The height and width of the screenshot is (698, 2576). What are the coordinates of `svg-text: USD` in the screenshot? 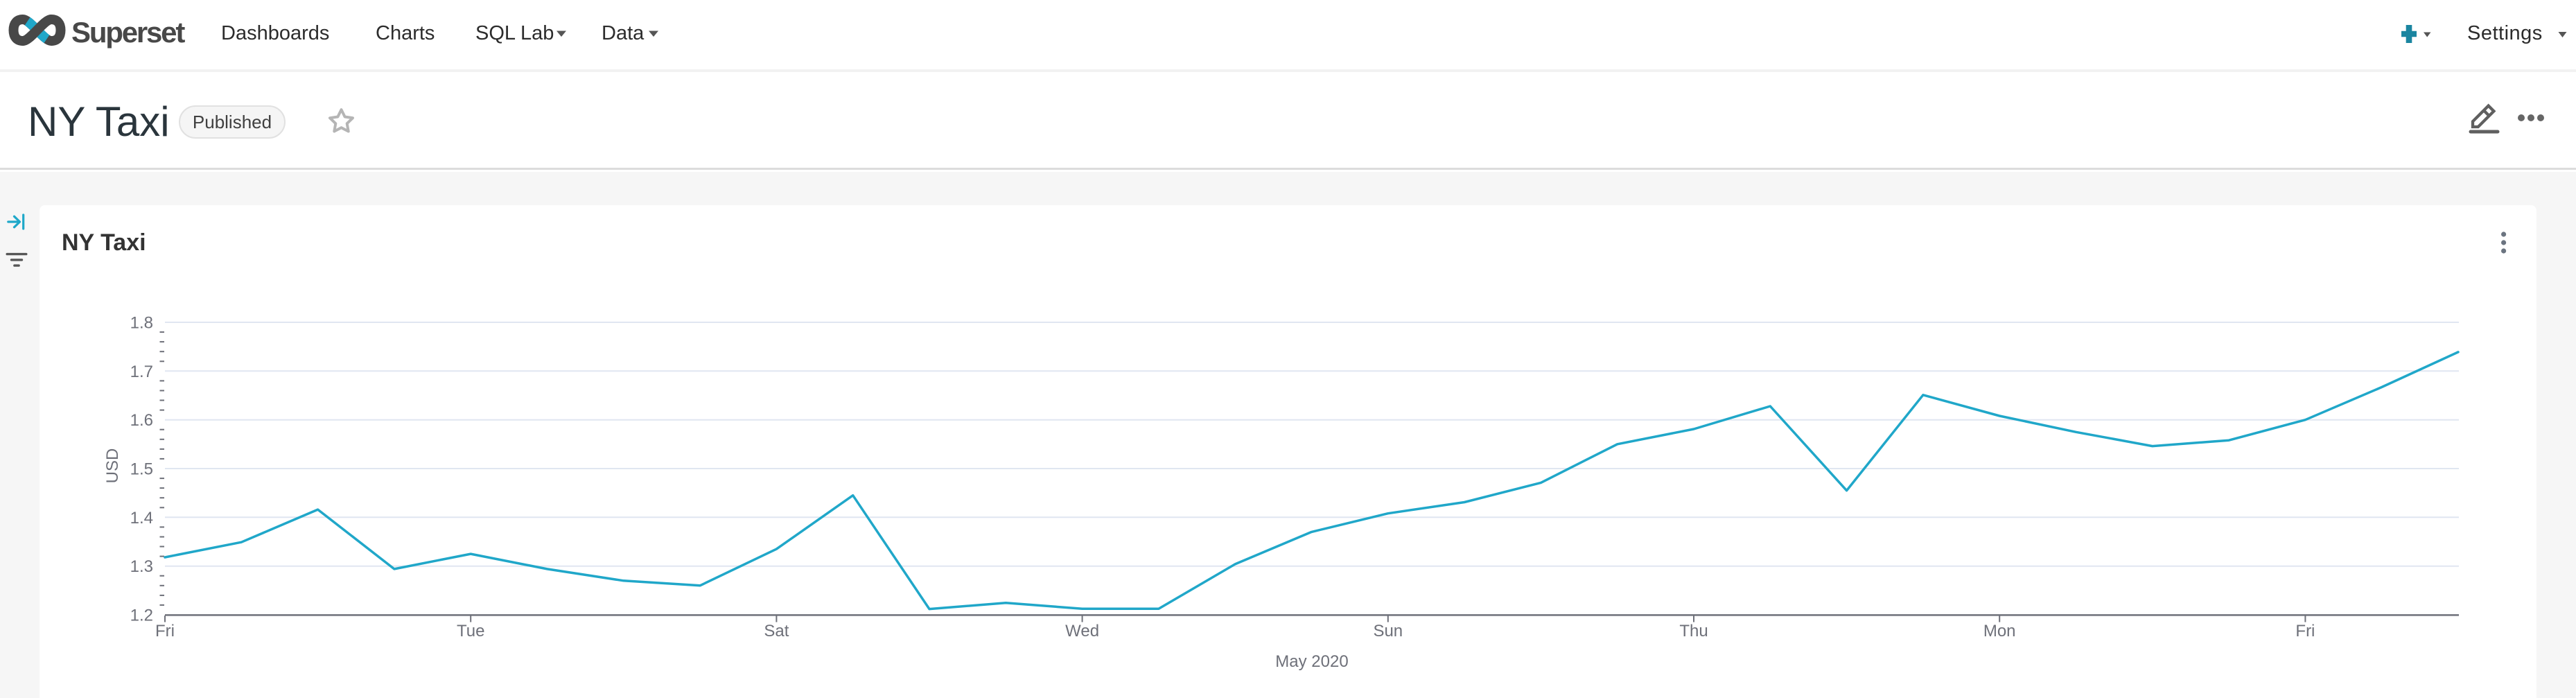 It's located at (112, 466).